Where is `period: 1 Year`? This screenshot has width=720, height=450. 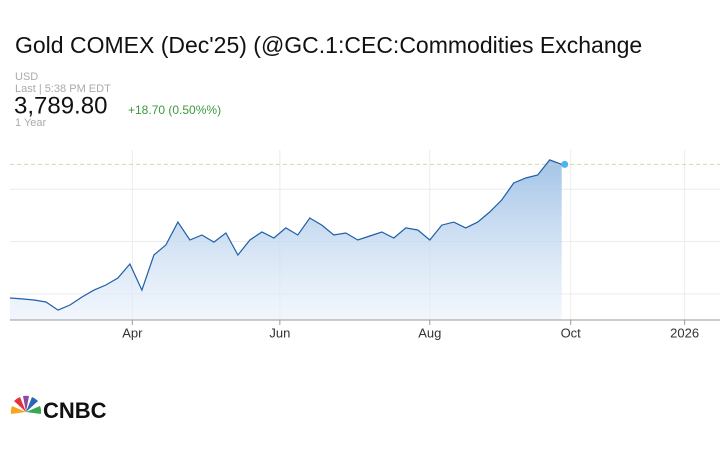
period: 1 Year is located at coordinates (31, 123).